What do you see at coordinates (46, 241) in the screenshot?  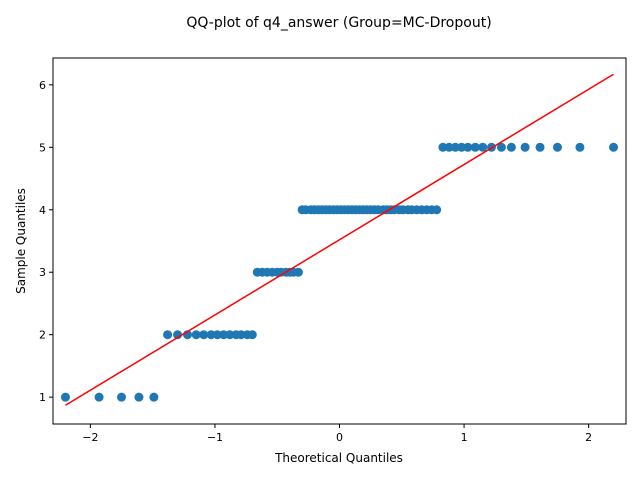 I see `y-axis-ticks: 1 2 3 4 5 6` at bounding box center [46, 241].